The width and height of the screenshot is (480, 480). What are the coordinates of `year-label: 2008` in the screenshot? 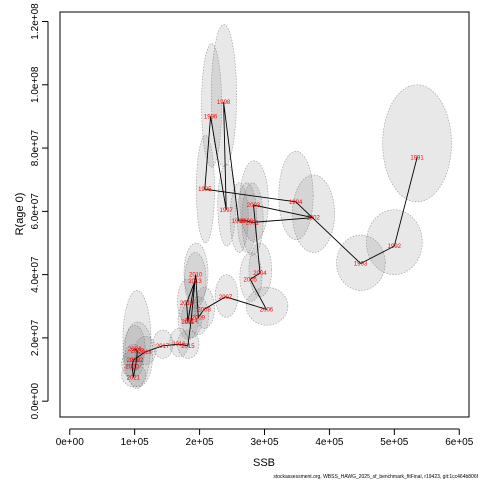 It's located at (204, 310).